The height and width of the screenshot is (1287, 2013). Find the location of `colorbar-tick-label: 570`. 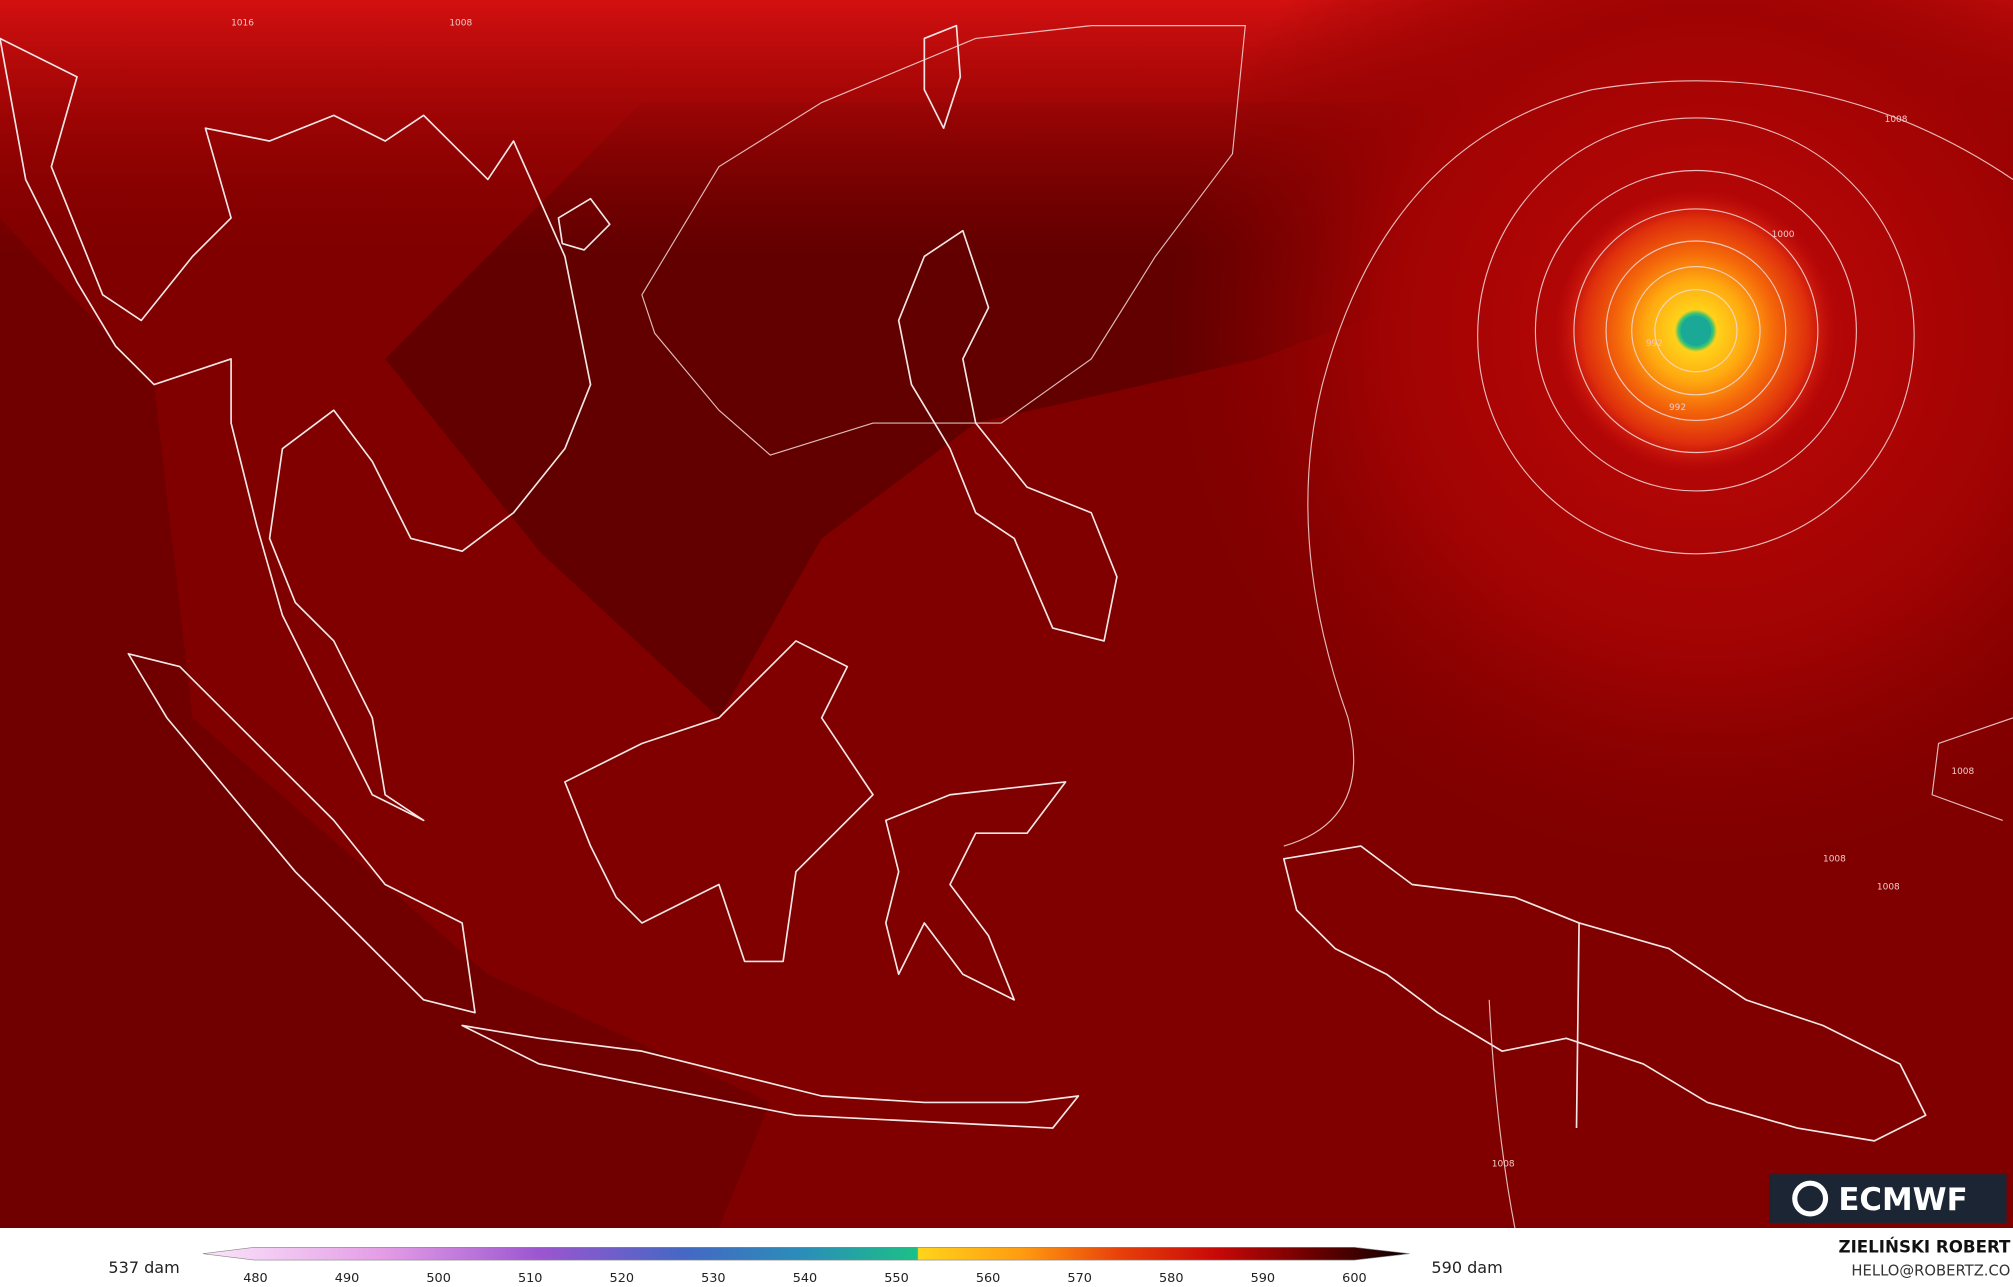

colorbar-tick-label: 570 is located at coordinates (1079, 1278).